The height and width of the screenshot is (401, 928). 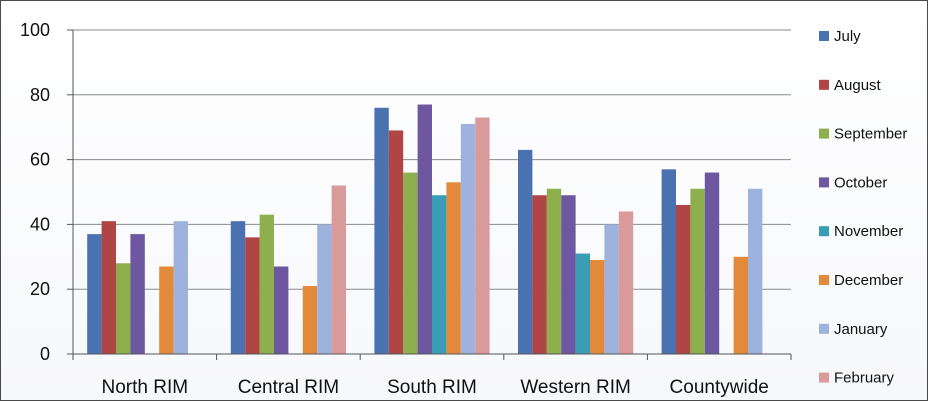 What do you see at coordinates (860, 182) in the screenshot?
I see `legend-label-october: October` at bounding box center [860, 182].